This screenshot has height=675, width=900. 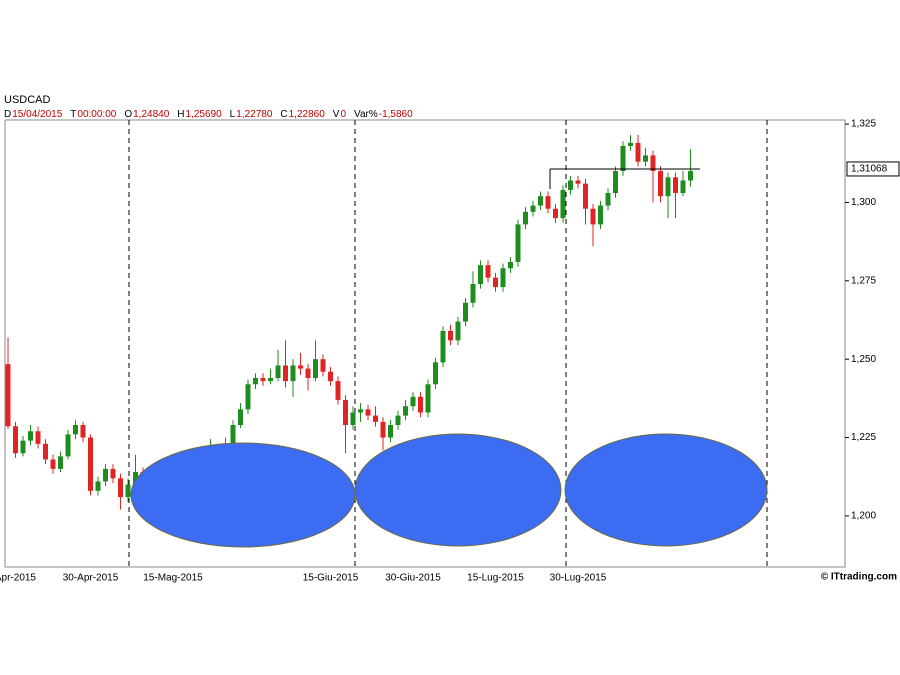 I want to click on last-price-label: 1,31068, so click(x=869, y=169).